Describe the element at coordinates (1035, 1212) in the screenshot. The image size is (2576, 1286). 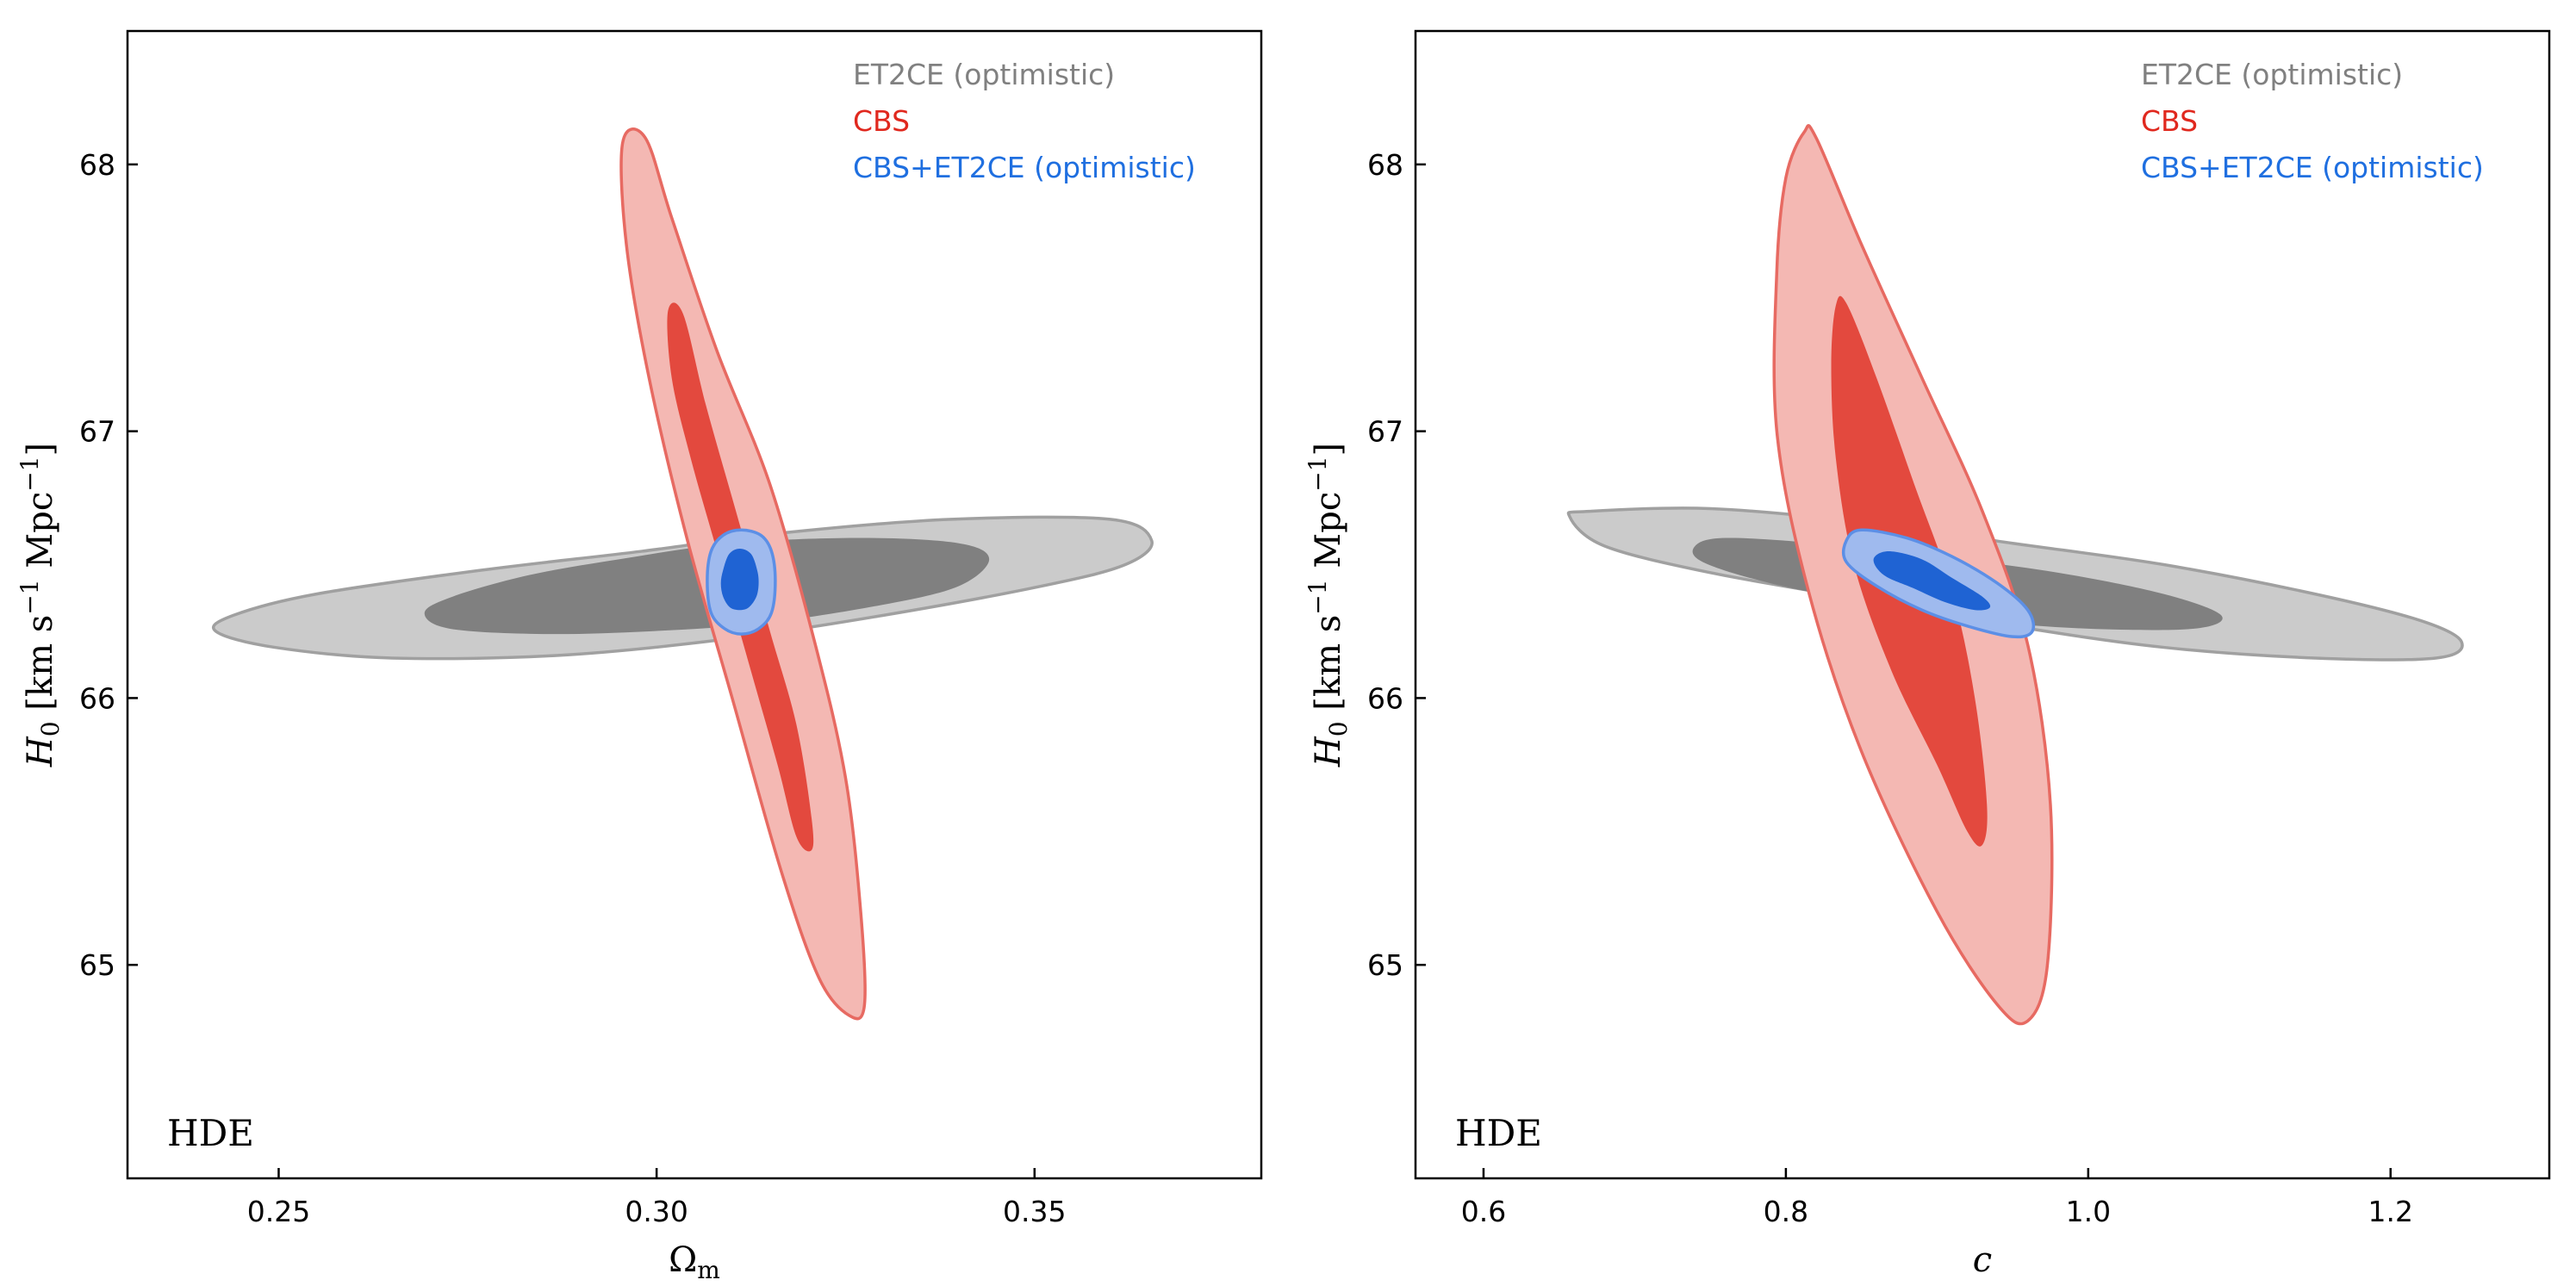
I see `x-tick-label: 0.35` at that location.